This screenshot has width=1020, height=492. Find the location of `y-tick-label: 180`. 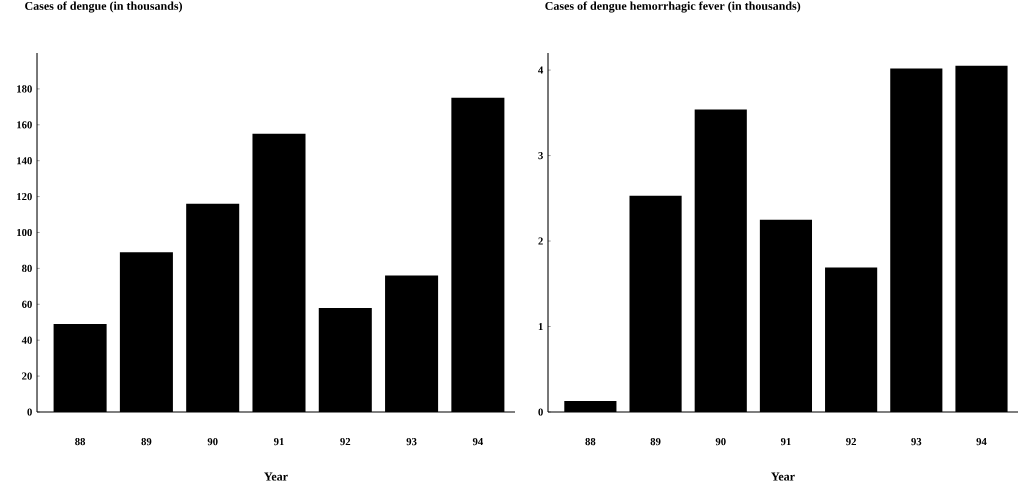

y-tick-label: 180 is located at coordinates (24, 89).